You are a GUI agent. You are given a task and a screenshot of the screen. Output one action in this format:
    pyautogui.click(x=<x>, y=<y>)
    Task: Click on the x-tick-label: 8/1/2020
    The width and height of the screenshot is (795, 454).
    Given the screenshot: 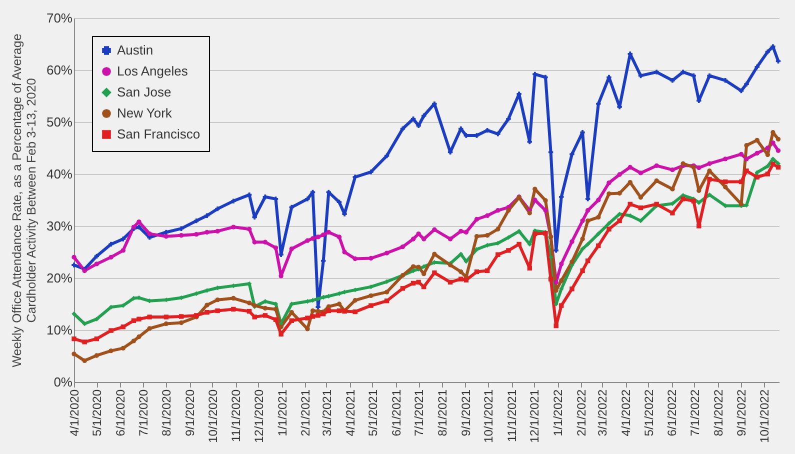 What is the action you would take?
    pyautogui.click(x=167, y=412)
    